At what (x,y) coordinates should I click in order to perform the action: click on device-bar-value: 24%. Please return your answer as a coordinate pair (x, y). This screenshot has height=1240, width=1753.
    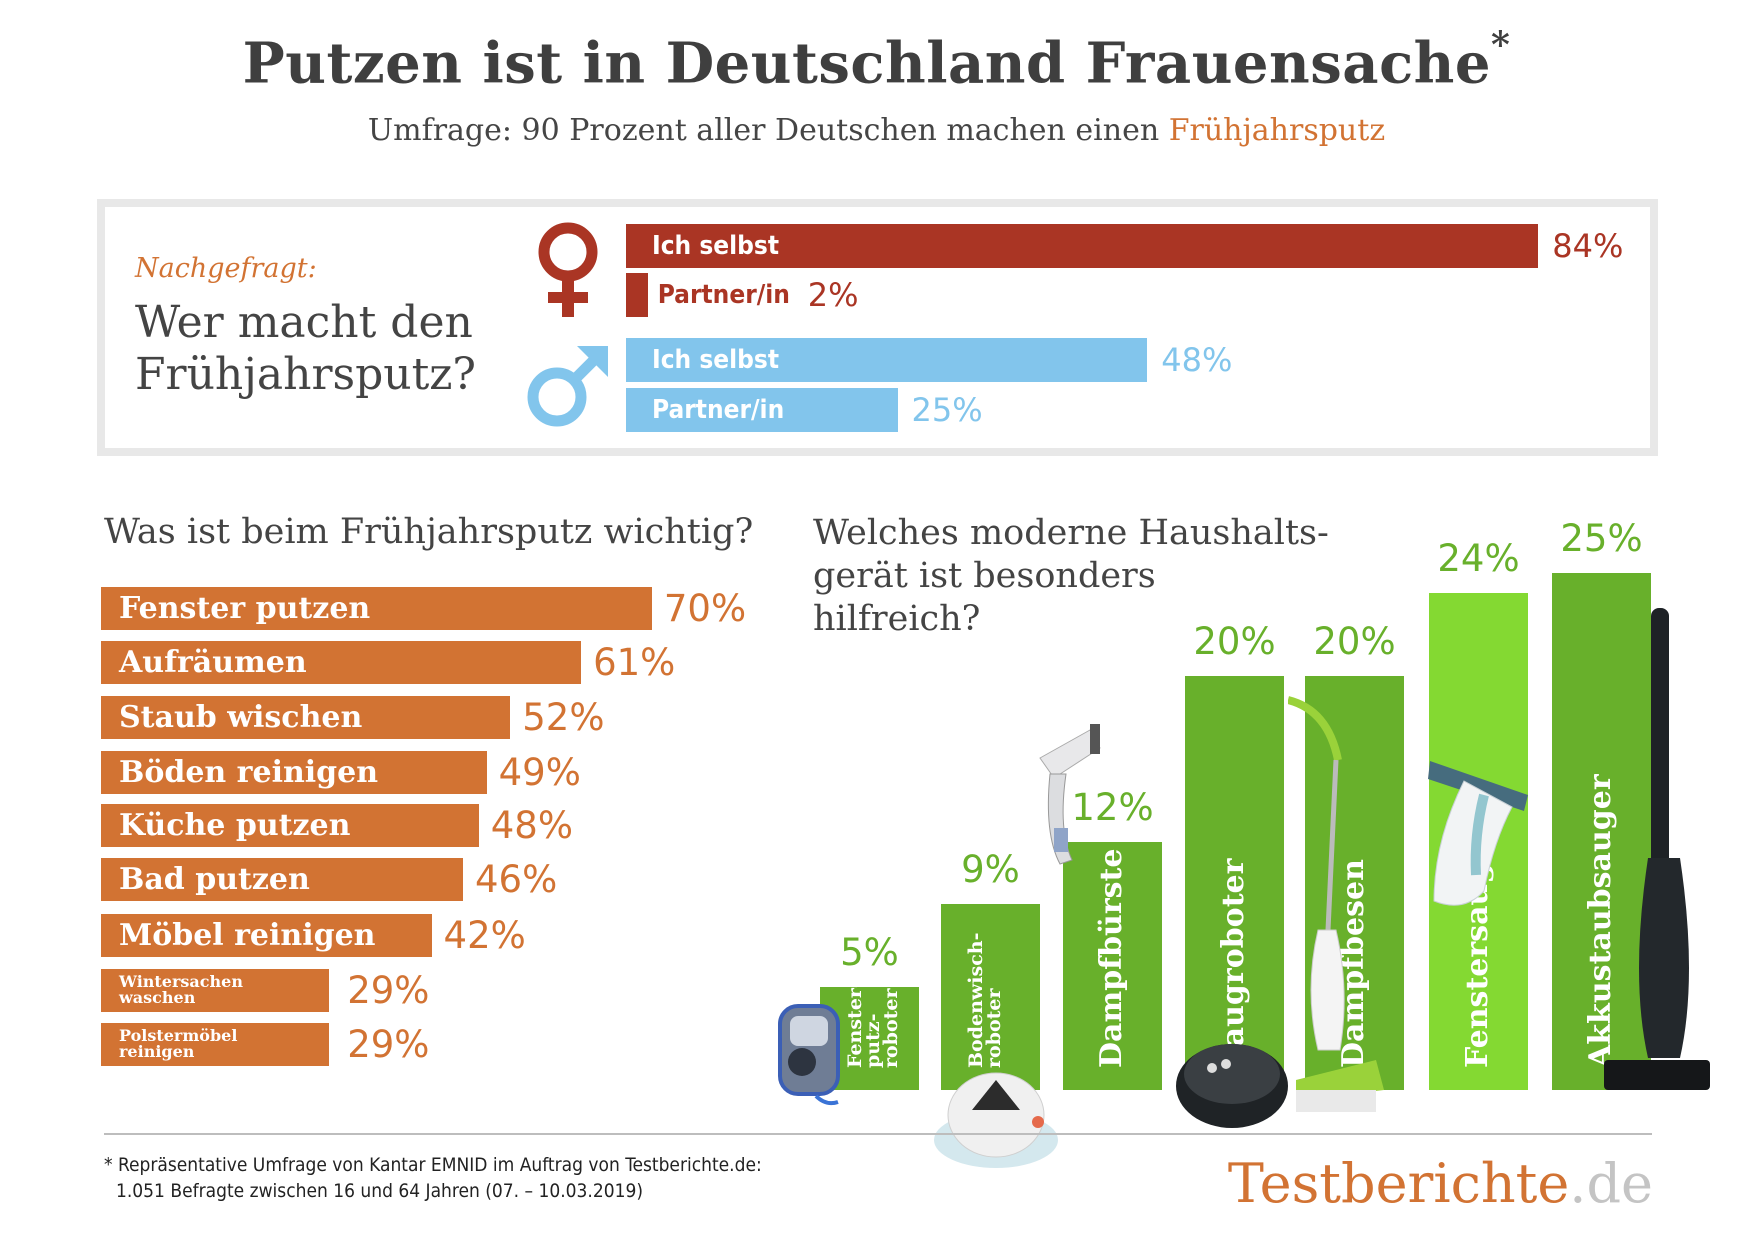
    Looking at the image, I should click on (1478, 559).